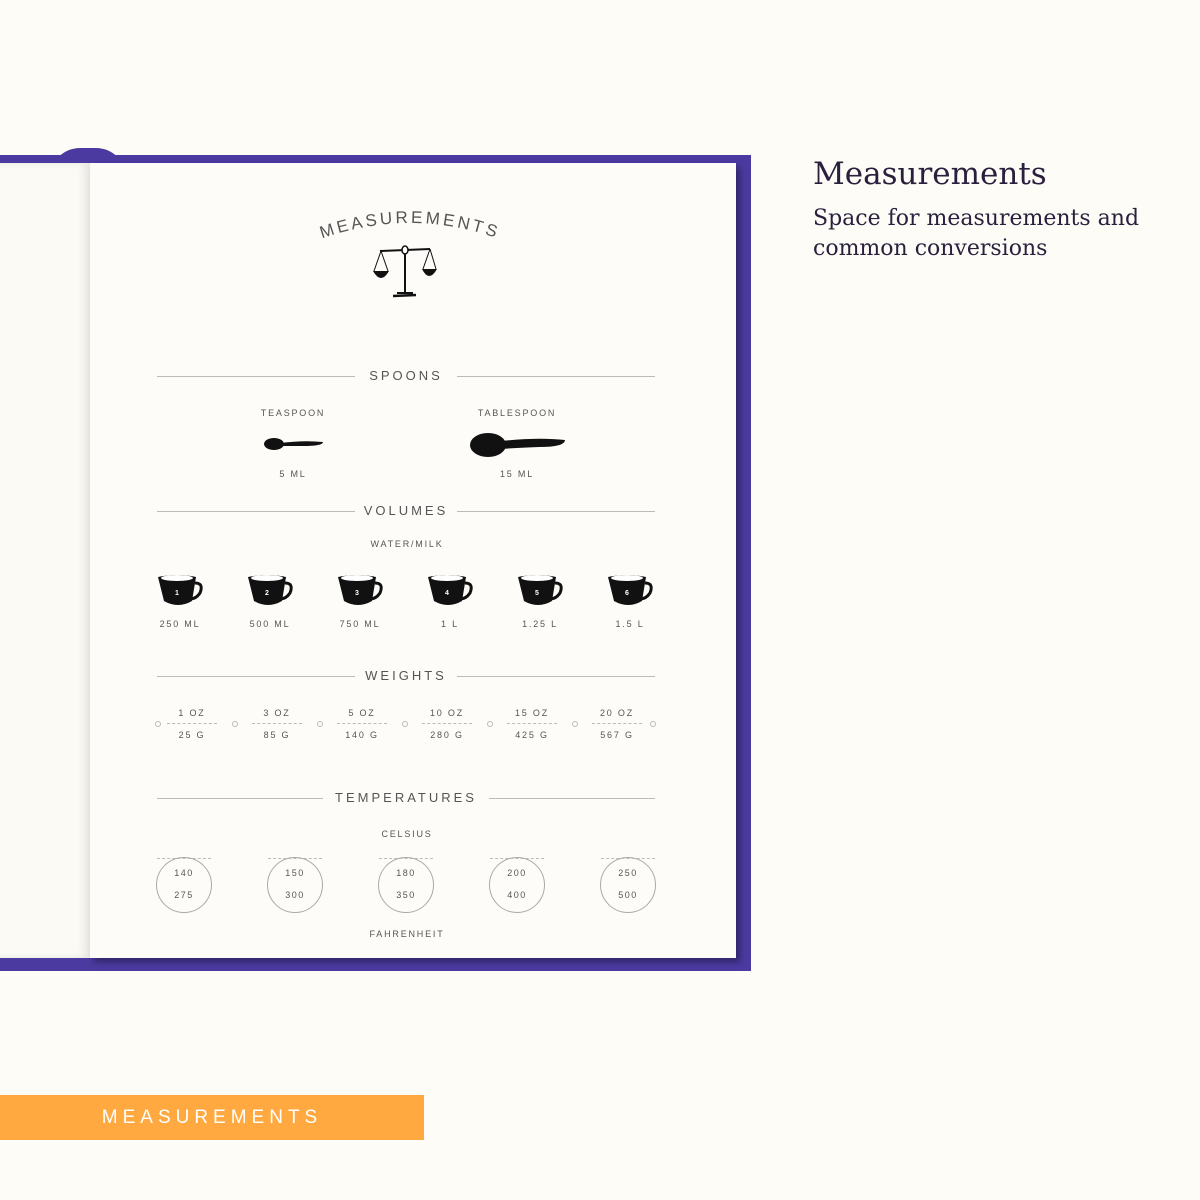 This screenshot has width=1200, height=1200. I want to click on svg-text: 6, so click(627, 593).